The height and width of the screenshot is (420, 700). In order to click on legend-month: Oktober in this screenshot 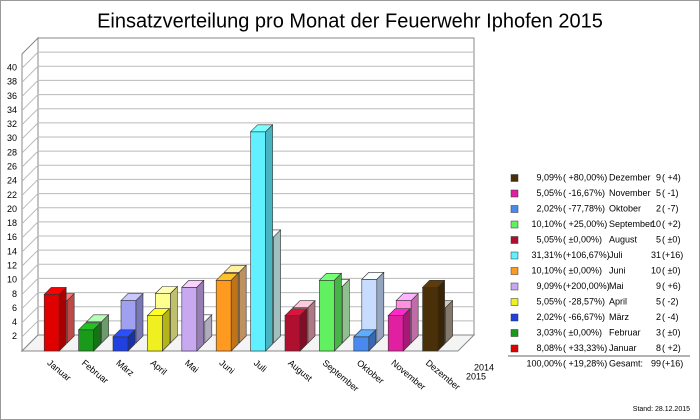, I will do `click(625, 208)`.